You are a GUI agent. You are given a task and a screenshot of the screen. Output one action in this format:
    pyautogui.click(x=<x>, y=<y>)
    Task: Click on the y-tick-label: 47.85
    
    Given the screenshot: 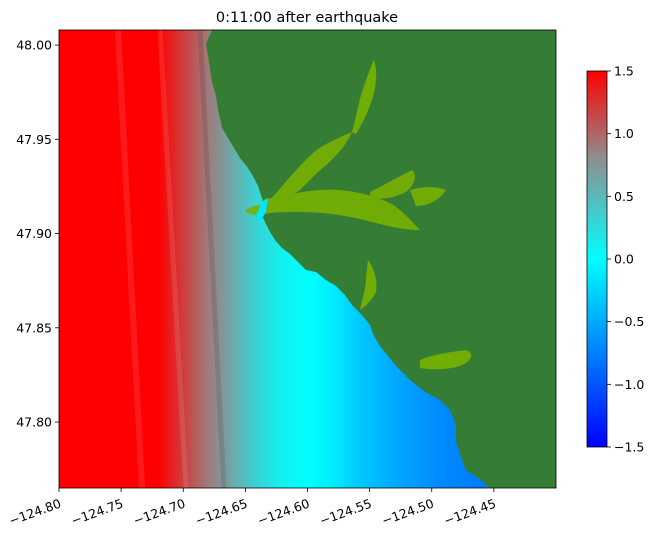 What is the action you would take?
    pyautogui.click(x=34, y=327)
    